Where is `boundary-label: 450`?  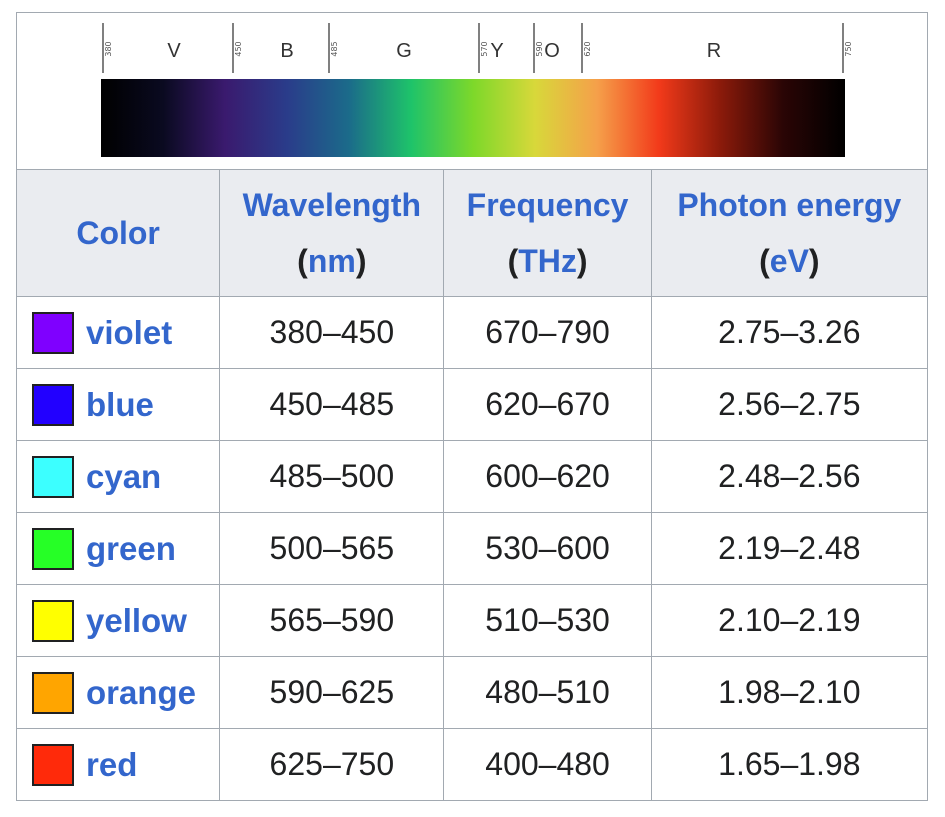 boundary-label: 450 is located at coordinates (238, 48).